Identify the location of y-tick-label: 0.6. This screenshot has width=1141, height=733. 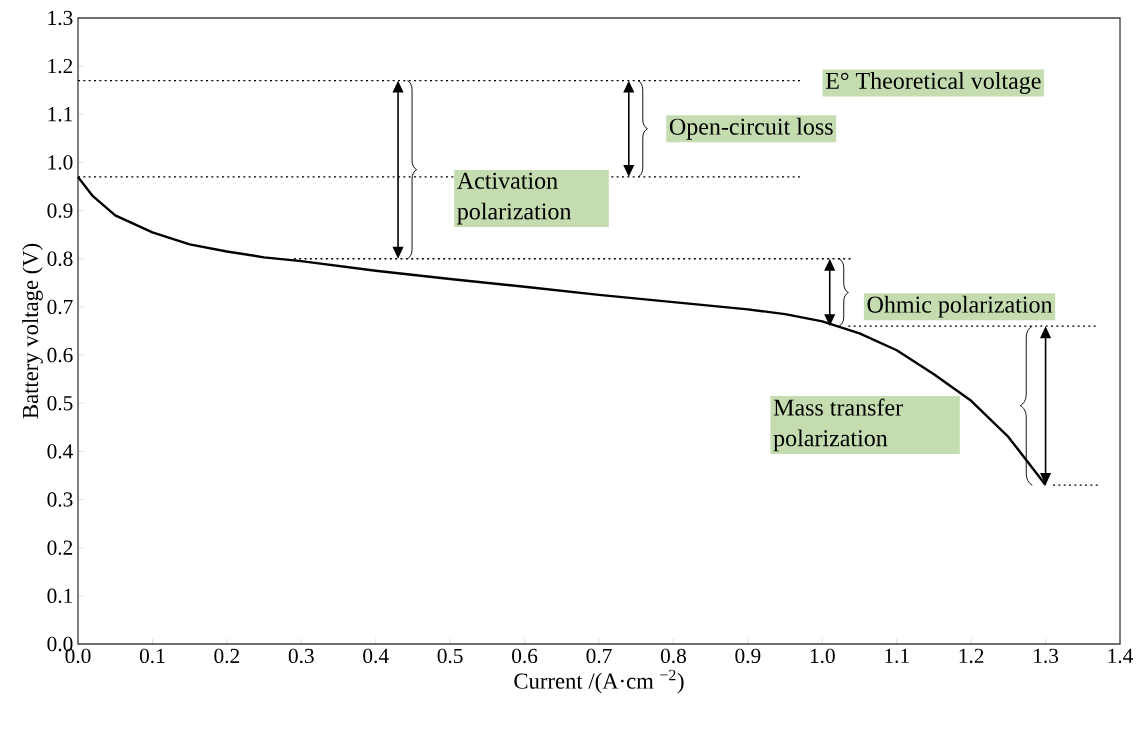
(60, 355).